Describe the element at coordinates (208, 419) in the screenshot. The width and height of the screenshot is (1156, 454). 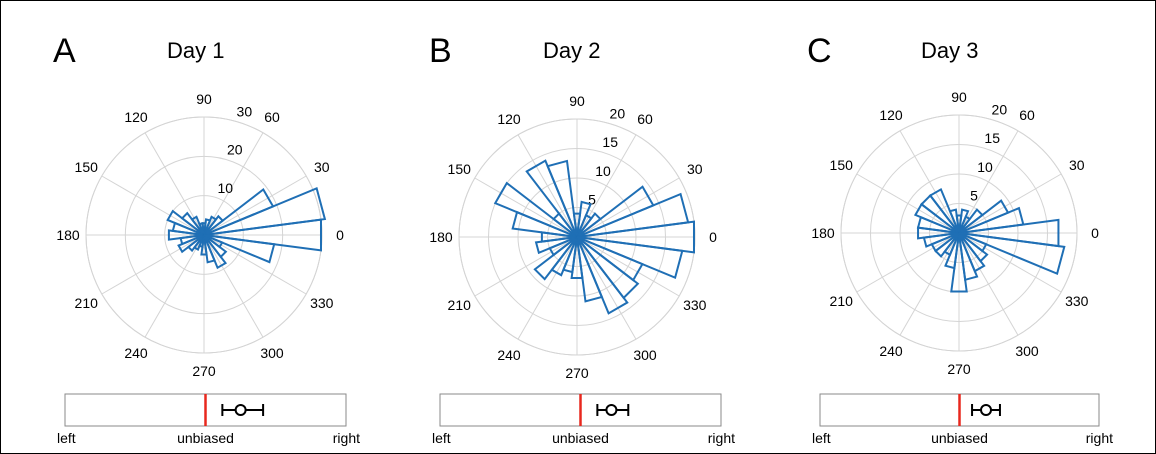
I see `panel-a-bias-box: left unbiased right` at that location.